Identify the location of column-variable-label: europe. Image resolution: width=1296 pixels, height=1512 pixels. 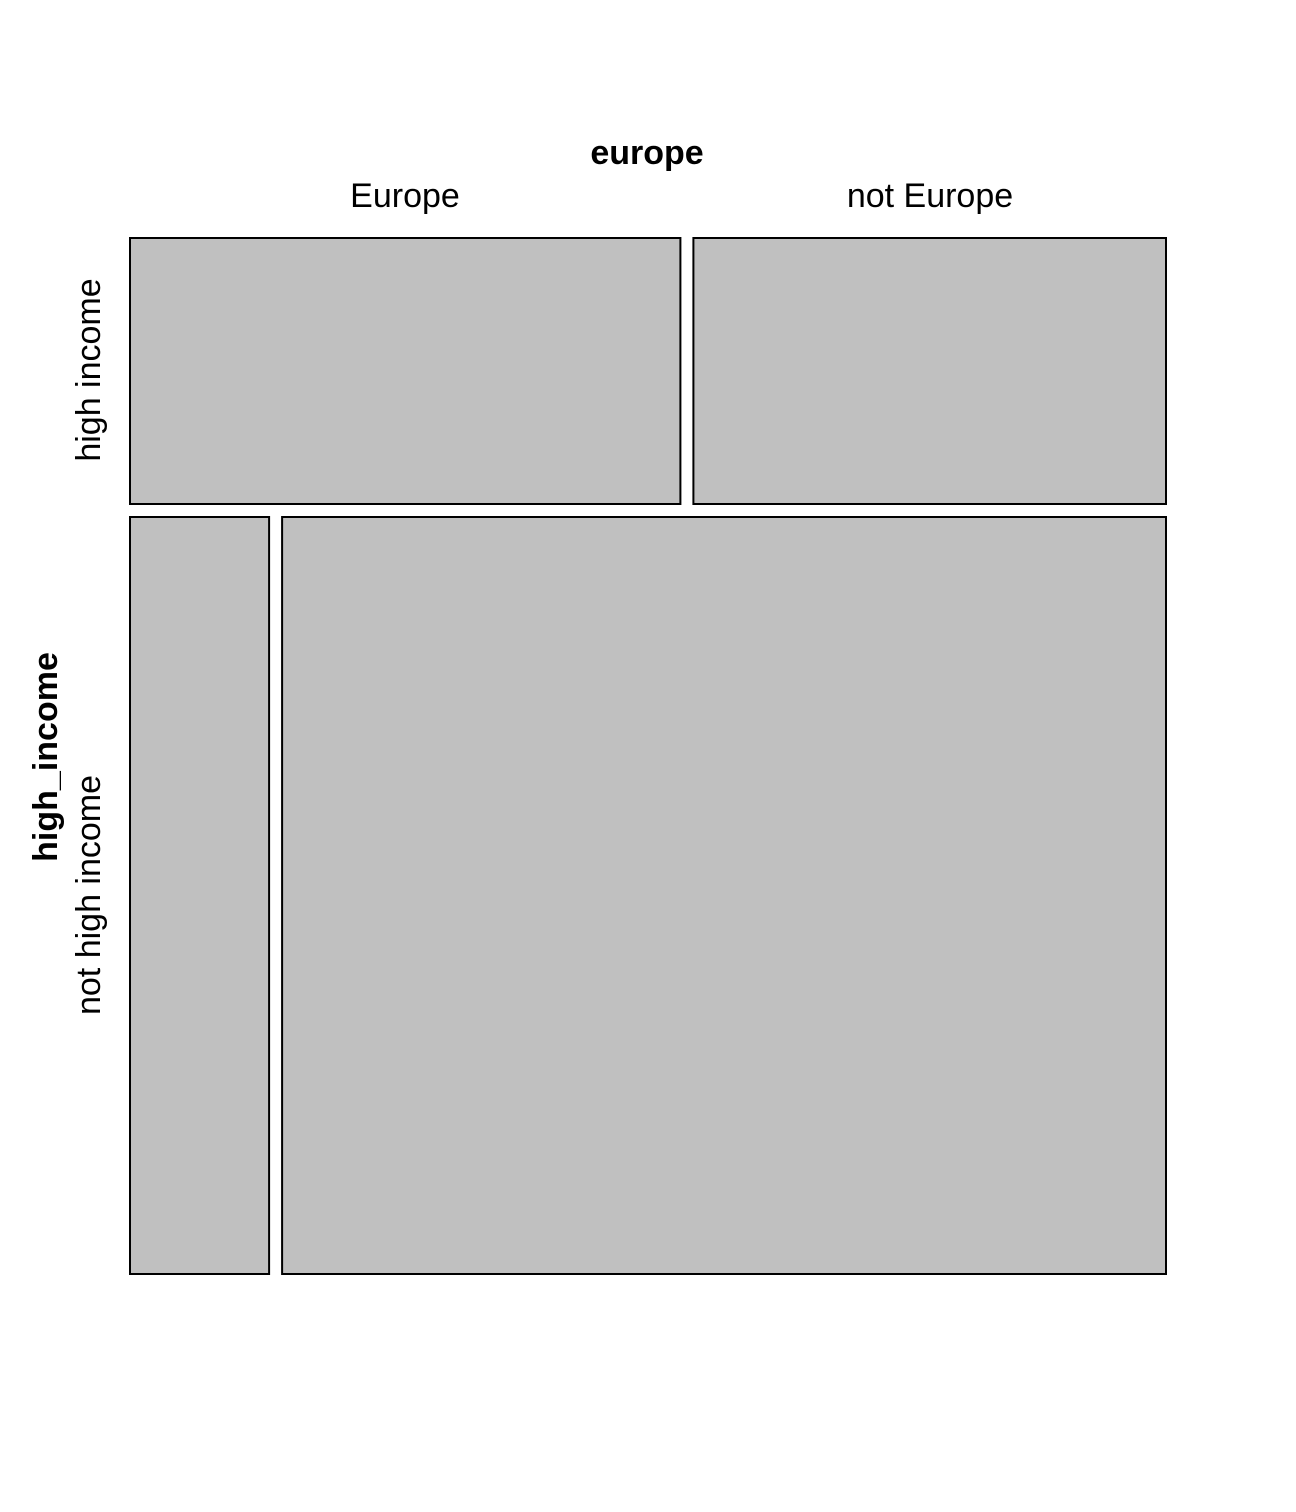
(646, 153).